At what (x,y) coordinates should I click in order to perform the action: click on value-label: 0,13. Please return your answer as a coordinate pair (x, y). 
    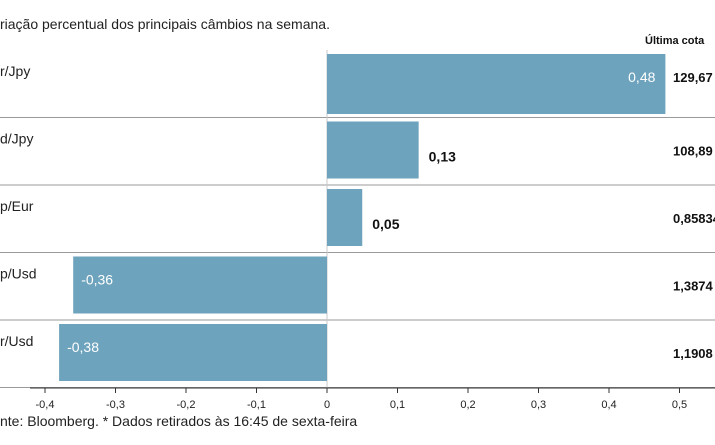
    Looking at the image, I should click on (442, 156).